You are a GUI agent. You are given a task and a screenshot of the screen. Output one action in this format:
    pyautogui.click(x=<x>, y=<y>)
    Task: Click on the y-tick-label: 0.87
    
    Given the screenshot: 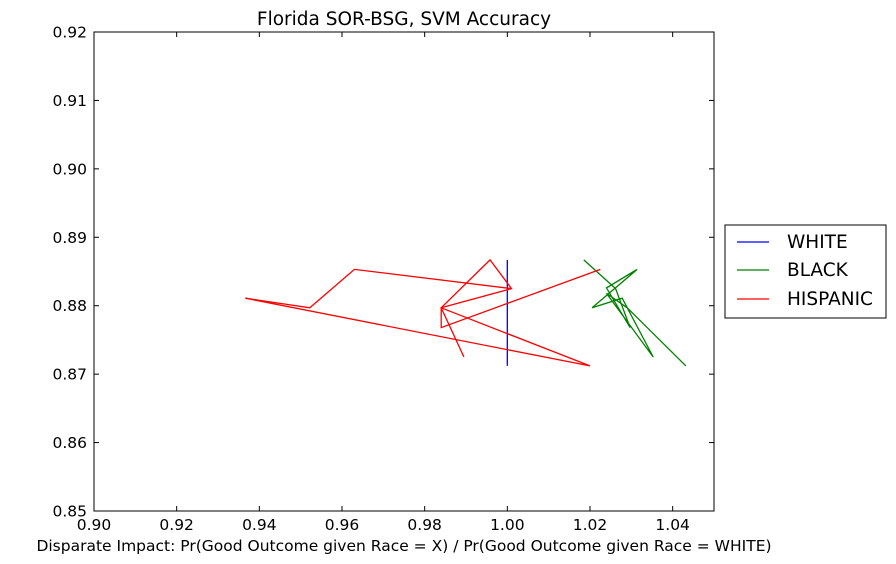 What is the action you would take?
    pyautogui.click(x=69, y=375)
    